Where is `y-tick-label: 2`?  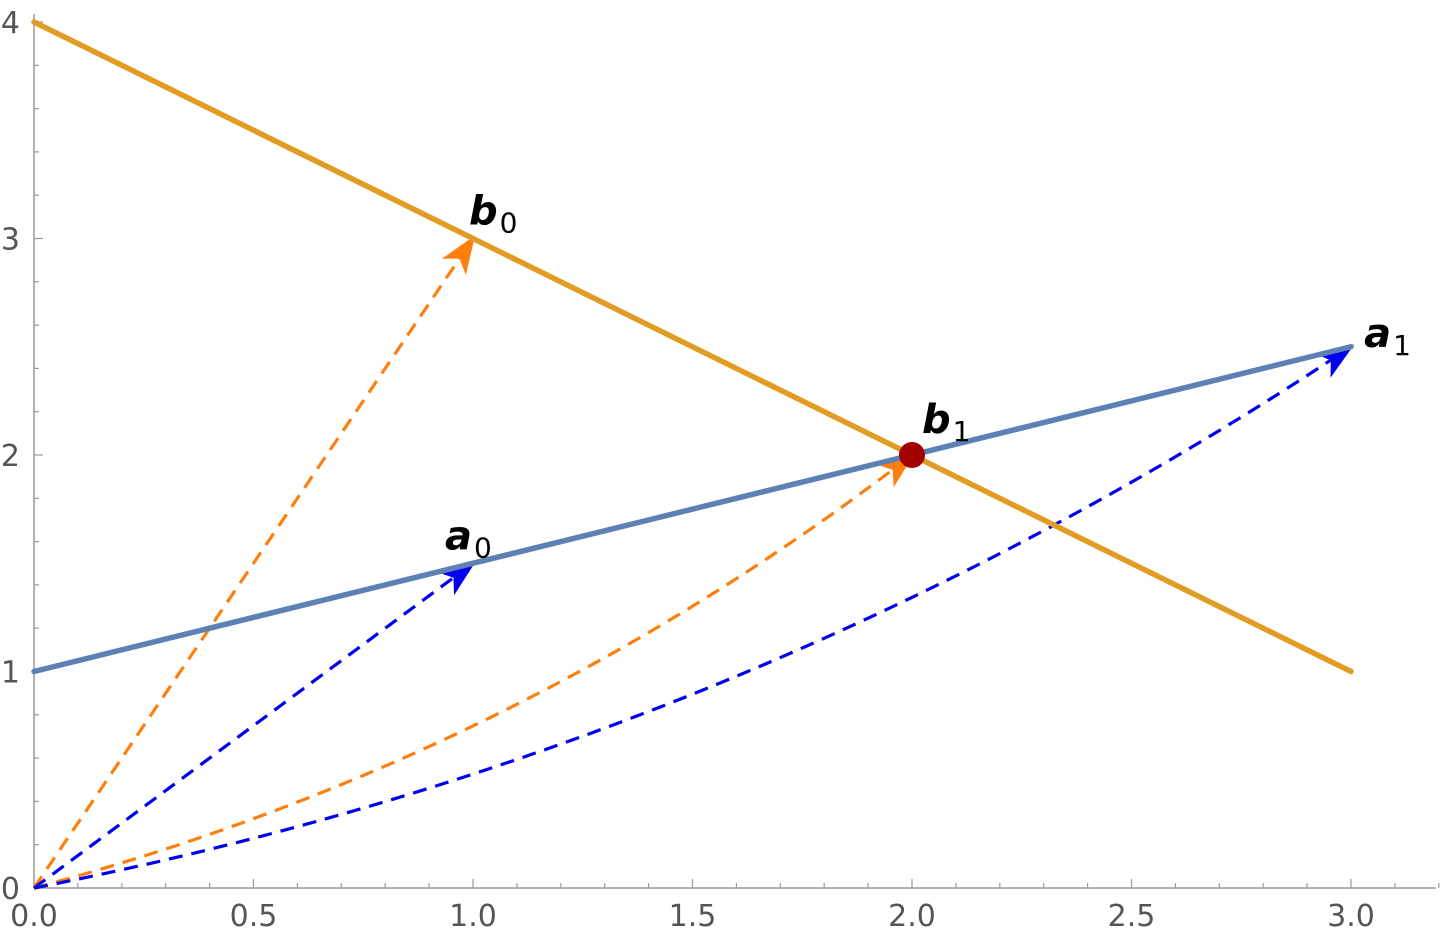
y-tick-label: 2 is located at coordinates (10, 456).